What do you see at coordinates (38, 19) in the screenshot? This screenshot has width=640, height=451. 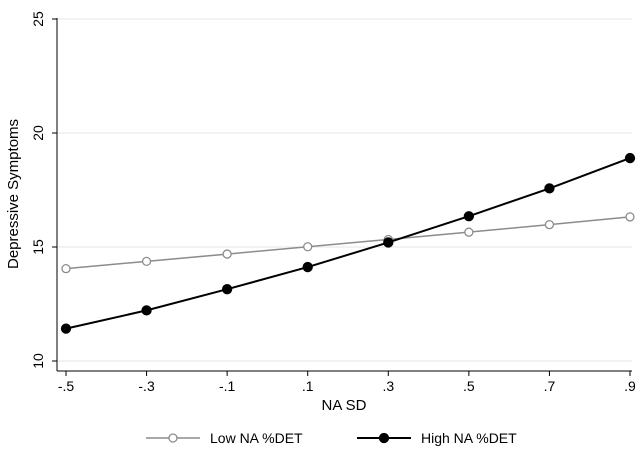 I see `y-tick-label: 25` at bounding box center [38, 19].